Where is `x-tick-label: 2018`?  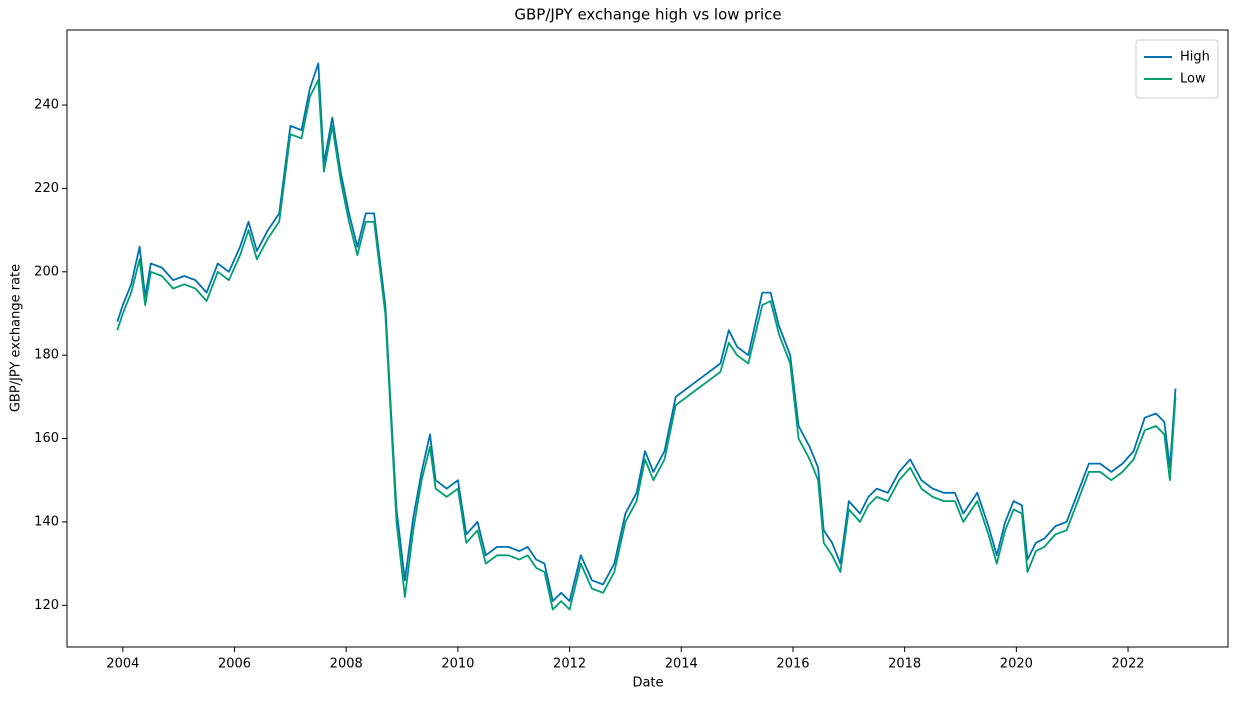 x-tick-label: 2018 is located at coordinates (904, 664).